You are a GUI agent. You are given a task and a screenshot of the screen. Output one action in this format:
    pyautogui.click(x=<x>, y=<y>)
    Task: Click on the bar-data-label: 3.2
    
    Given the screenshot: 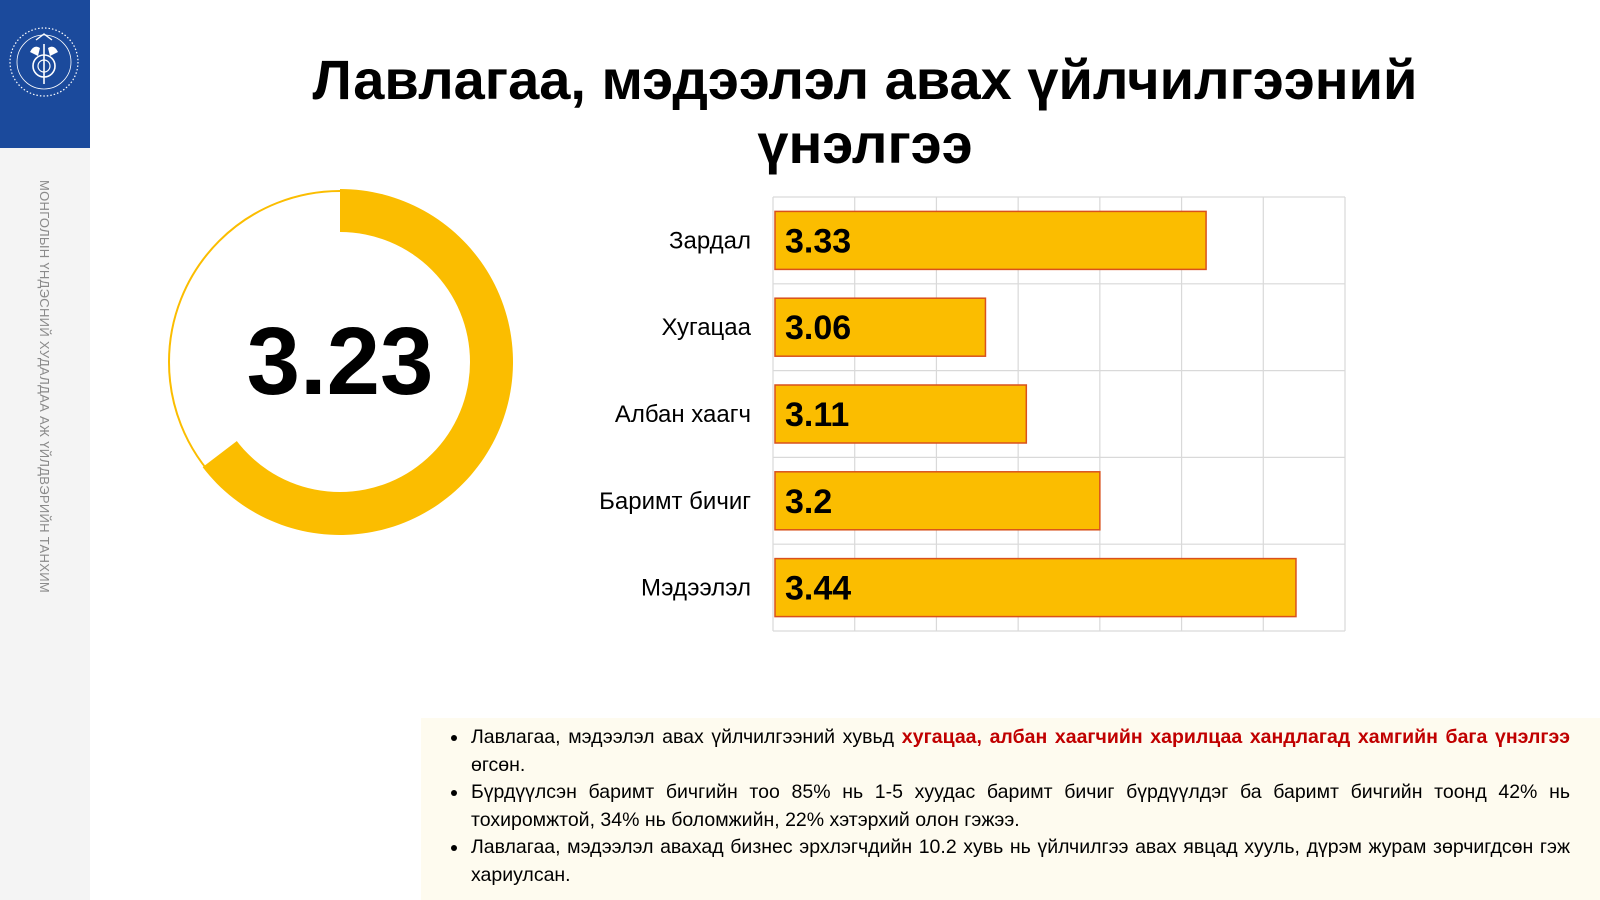 What is the action you would take?
    pyautogui.click(x=808, y=502)
    